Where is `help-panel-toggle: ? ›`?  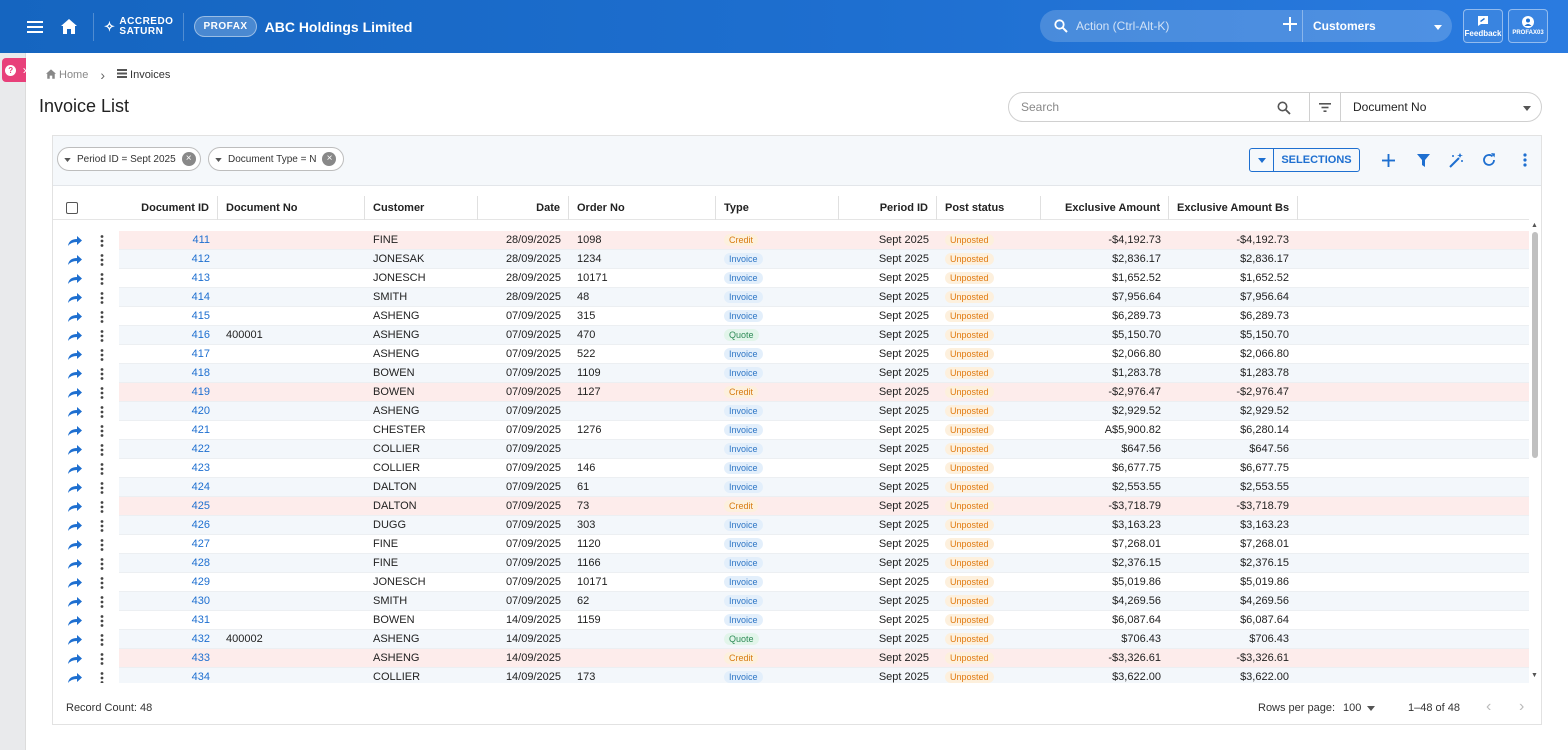
help-panel-toggle: ? › is located at coordinates (16, 70).